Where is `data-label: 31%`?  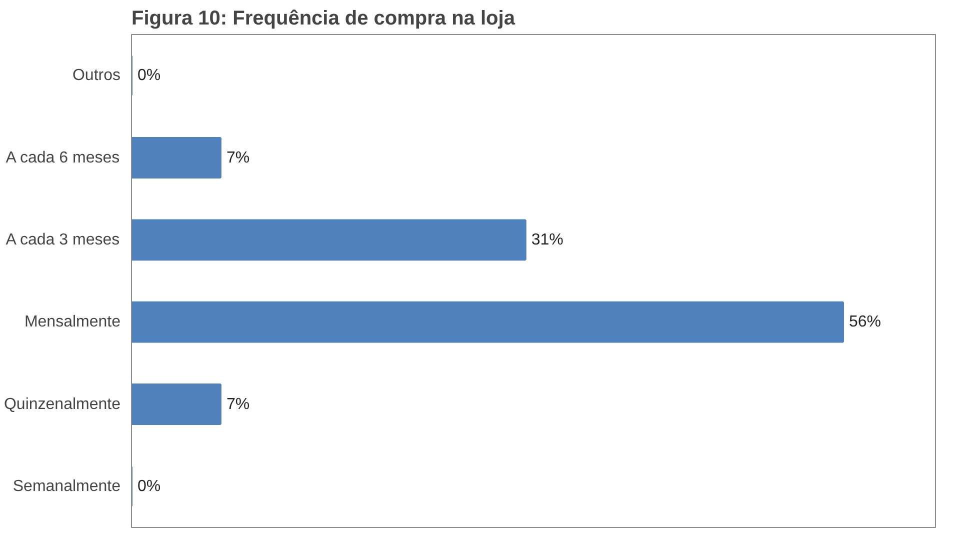
data-label: 31% is located at coordinates (547, 239).